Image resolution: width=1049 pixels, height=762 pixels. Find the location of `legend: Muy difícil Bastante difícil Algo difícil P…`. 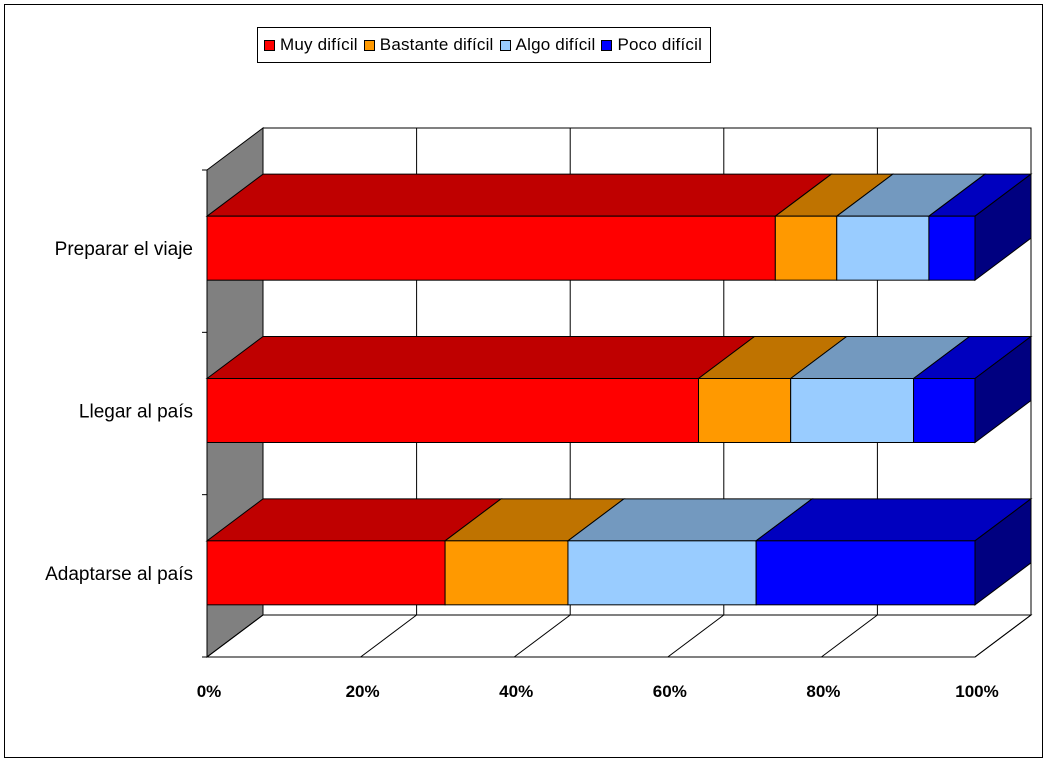

legend: Muy difícil Bastante difícil Algo difícil P… is located at coordinates (484, 45).